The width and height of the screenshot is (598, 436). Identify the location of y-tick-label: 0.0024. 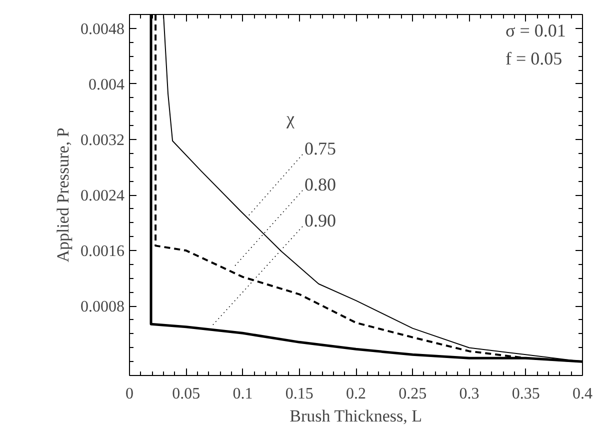
(102, 196).